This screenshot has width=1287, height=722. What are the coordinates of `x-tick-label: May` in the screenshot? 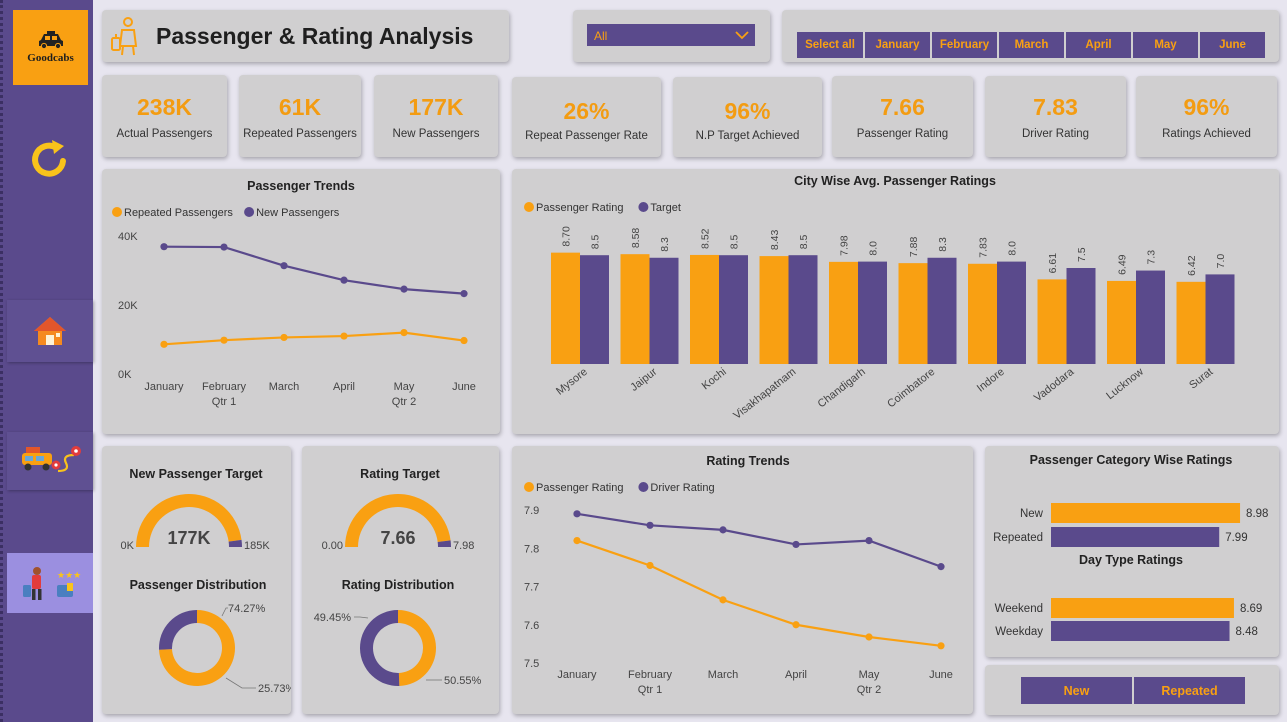 It's located at (869, 675).